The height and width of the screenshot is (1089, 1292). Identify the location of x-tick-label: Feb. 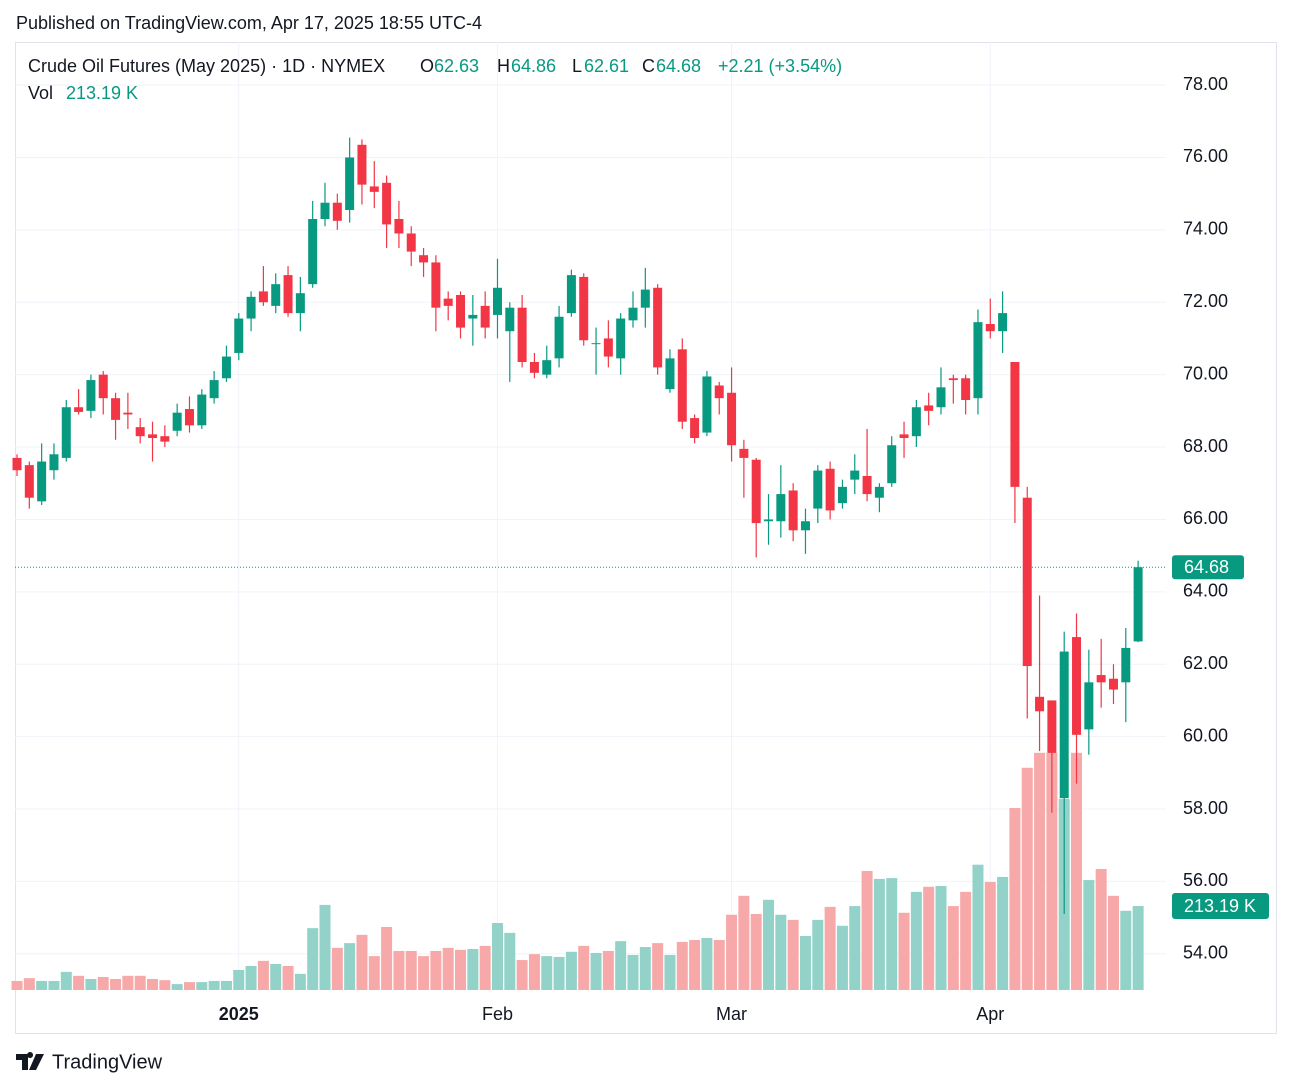
(497, 1014).